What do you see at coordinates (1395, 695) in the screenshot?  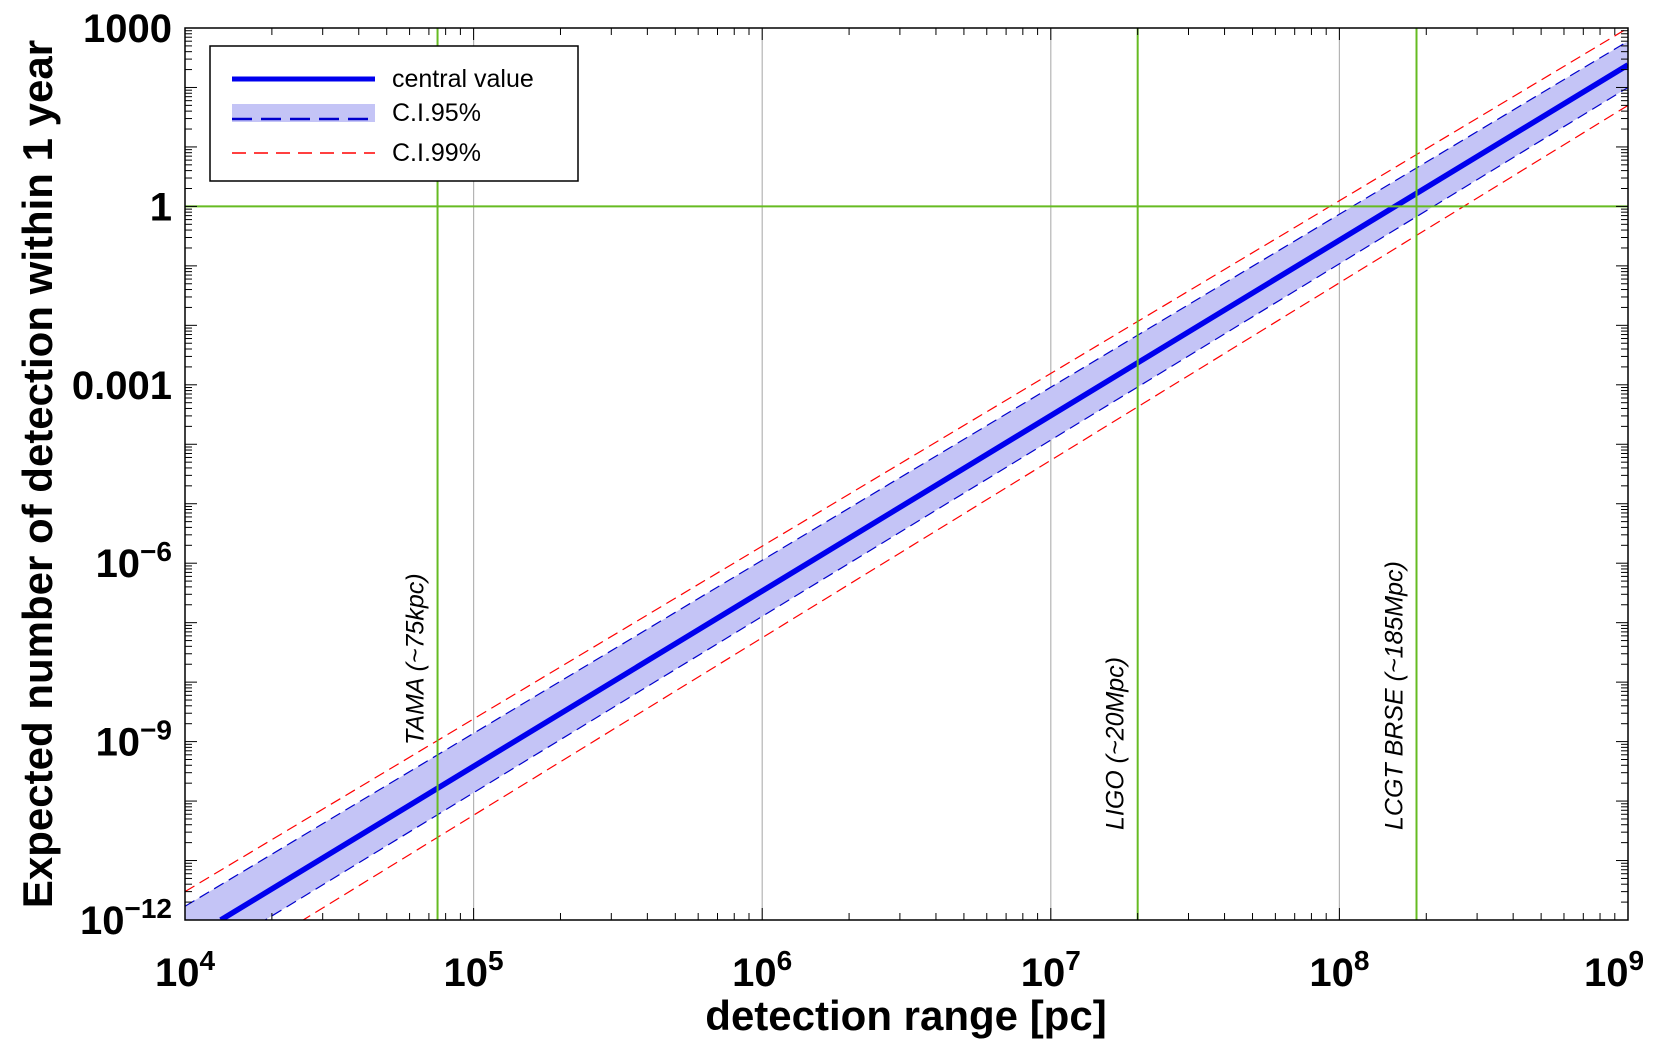 I see `reference-label: LCGT BRSE (~185Mpc)` at bounding box center [1395, 695].